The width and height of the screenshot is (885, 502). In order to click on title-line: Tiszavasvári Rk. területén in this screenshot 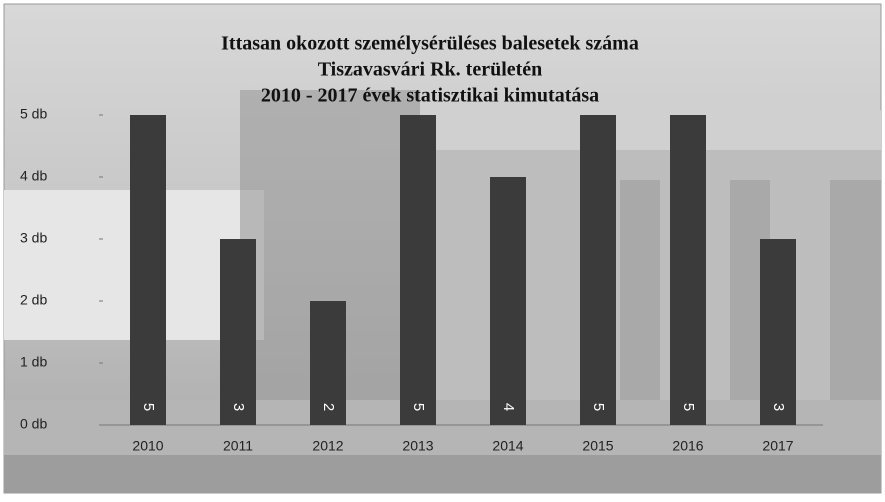, I will do `click(430, 70)`.